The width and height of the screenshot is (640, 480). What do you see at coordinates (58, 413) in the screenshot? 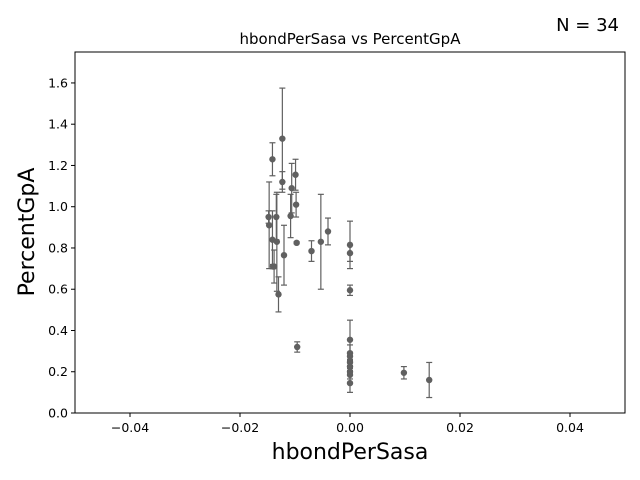
I see `y-tick-label: 0.0` at bounding box center [58, 413].